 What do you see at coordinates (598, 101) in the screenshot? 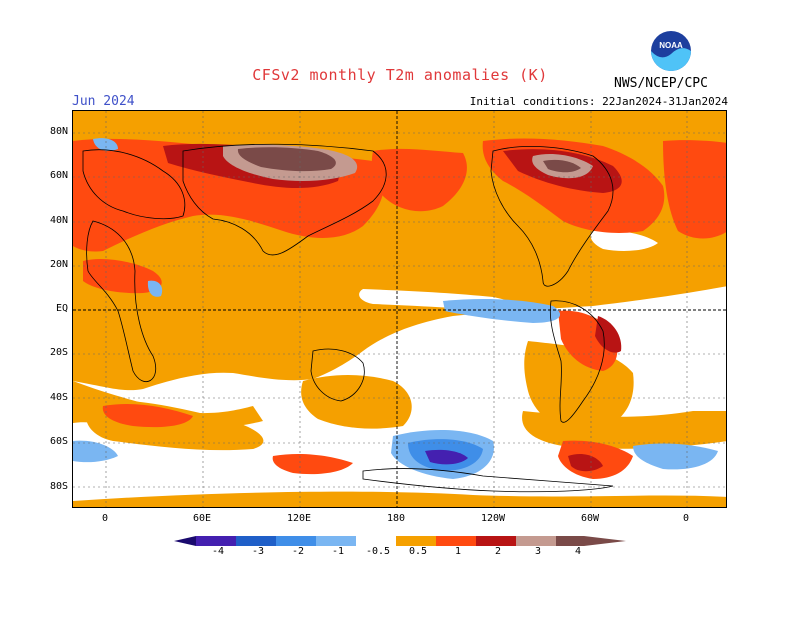
I see `initial-conditions: Initial conditions: 22Jan2024-31Jan2024` at bounding box center [598, 101].